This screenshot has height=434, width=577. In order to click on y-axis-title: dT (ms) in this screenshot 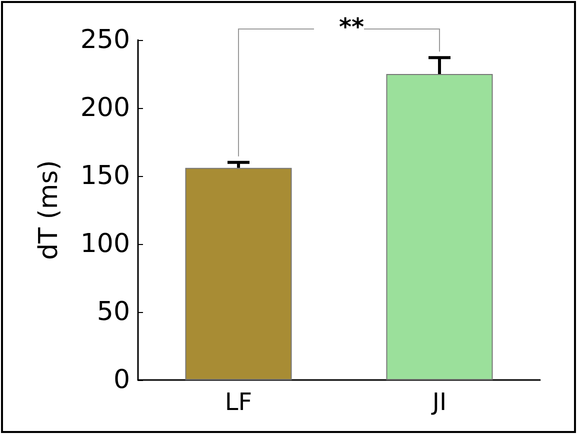, I will do `click(49, 210)`.